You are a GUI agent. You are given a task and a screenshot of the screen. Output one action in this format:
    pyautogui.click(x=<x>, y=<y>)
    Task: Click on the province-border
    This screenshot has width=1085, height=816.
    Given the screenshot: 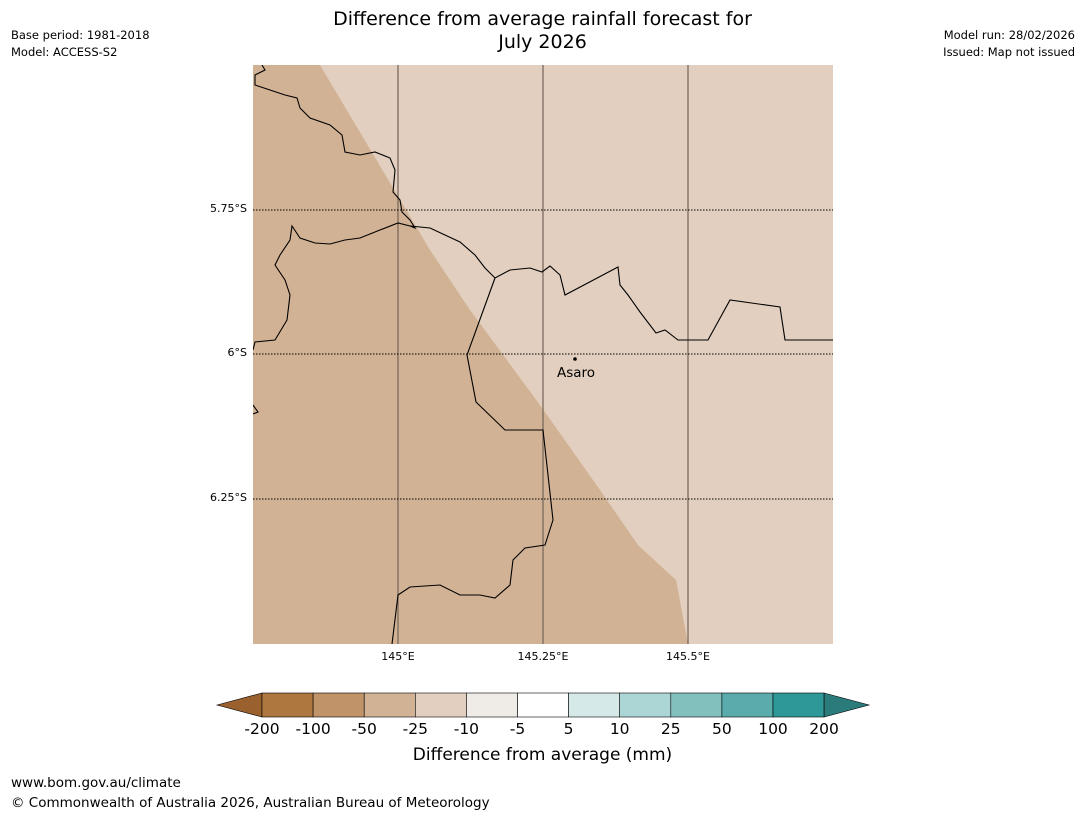 What is the action you would take?
    pyautogui.click(x=472, y=460)
    